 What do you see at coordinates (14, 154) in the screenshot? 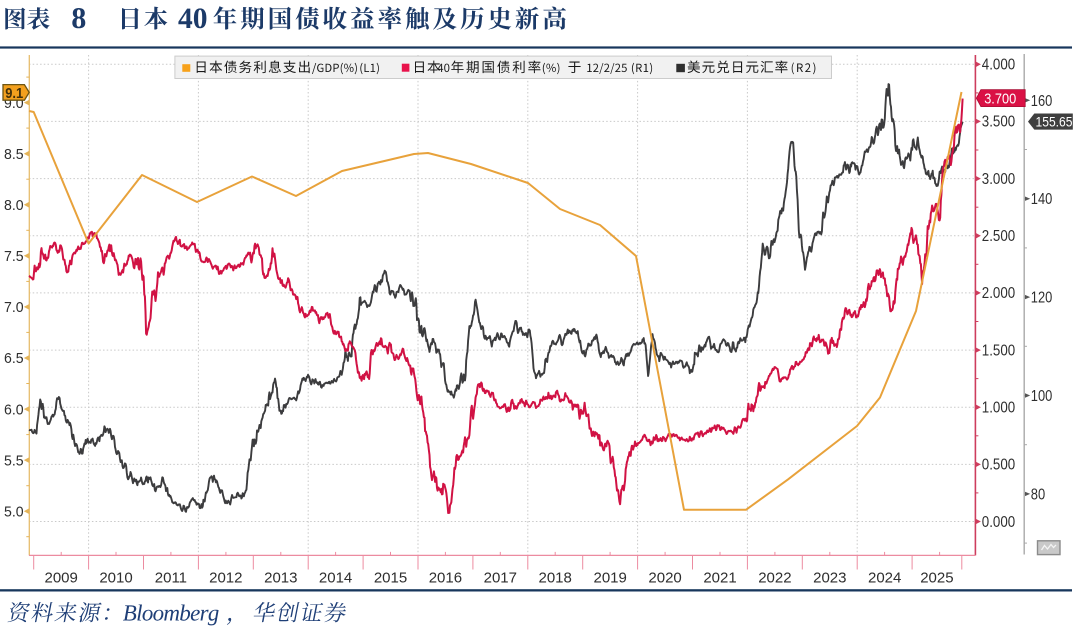
I see `svg-text: 8.5` at bounding box center [14, 154].